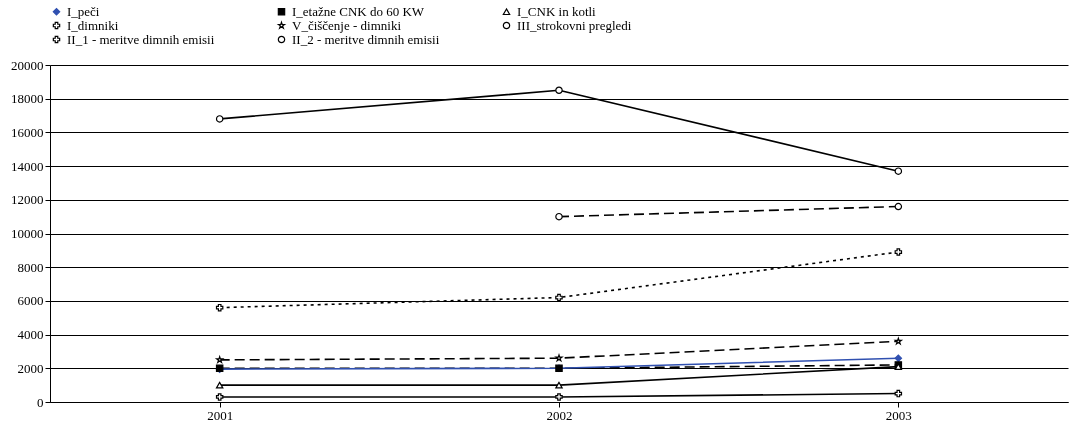 The image size is (1083, 427). I want to click on legend-label: I_CNK in kotli, so click(557, 11).